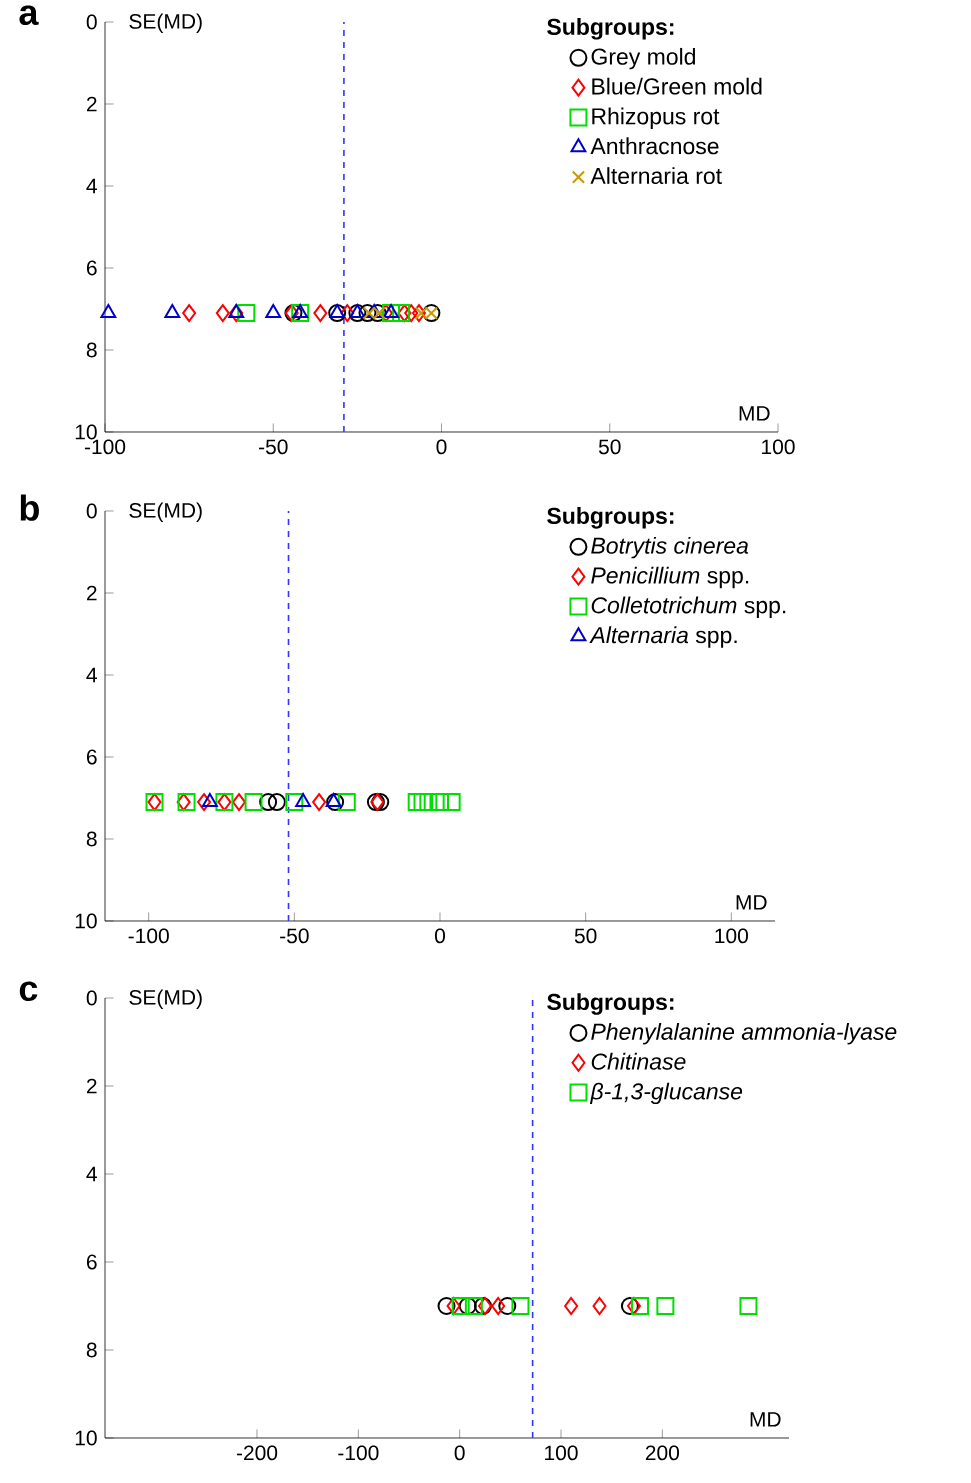 The width and height of the screenshot is (971, 1483). What do you see at coordinates (654, 146) in the screenshot?
I see `legend-label: Anthracnose` at bounding box center [654, 146].